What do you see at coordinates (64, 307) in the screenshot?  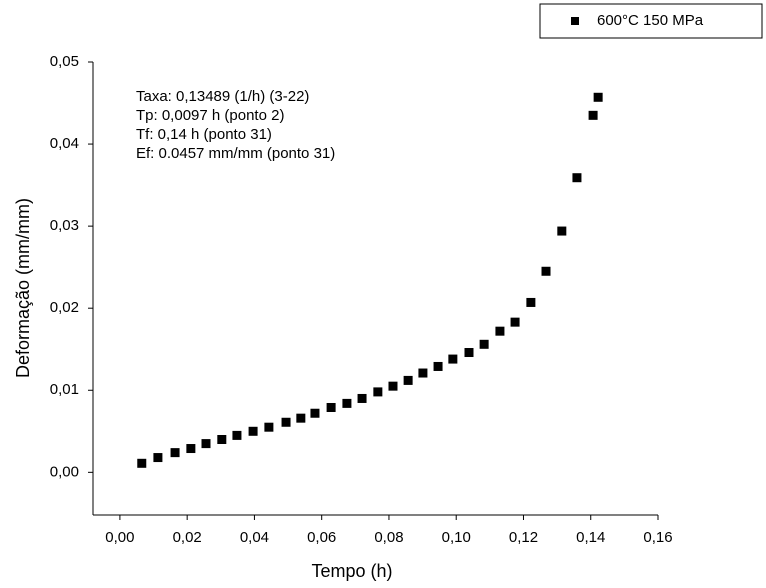 I see `y-tick-label: 0,02` at bounding box center [64, 307].